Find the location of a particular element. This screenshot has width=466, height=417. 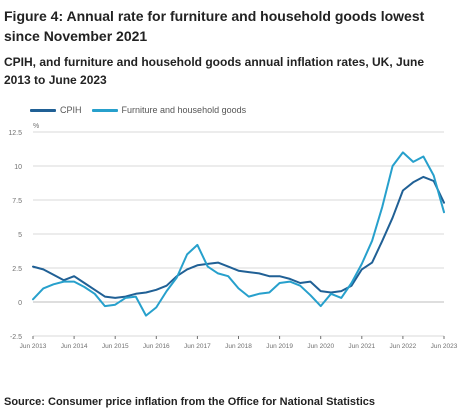

y-tick-label: 10 is located at coordinates (18, 167).